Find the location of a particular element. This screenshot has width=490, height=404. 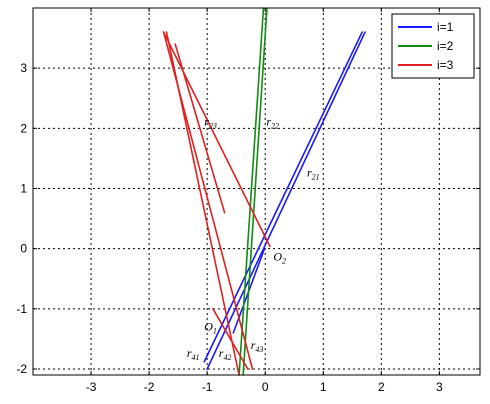

annotation-label: r22 is located at coordinates (272, 122).